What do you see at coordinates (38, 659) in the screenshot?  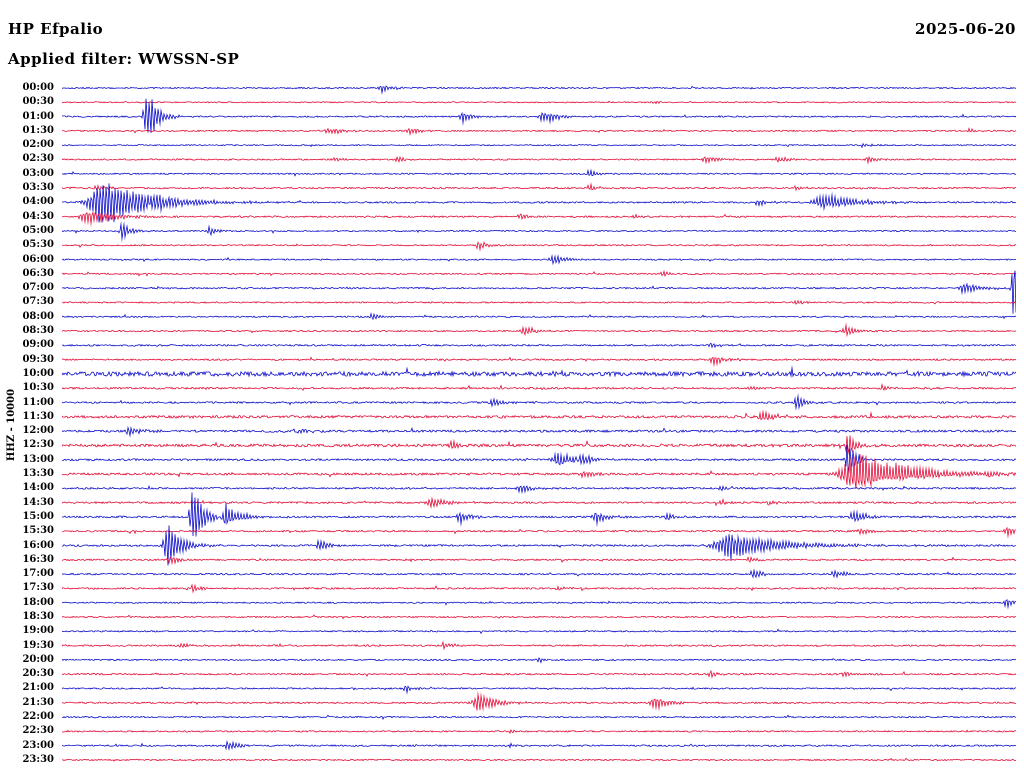 I see `time-label: 20:00` at bounding box center [38, 659].